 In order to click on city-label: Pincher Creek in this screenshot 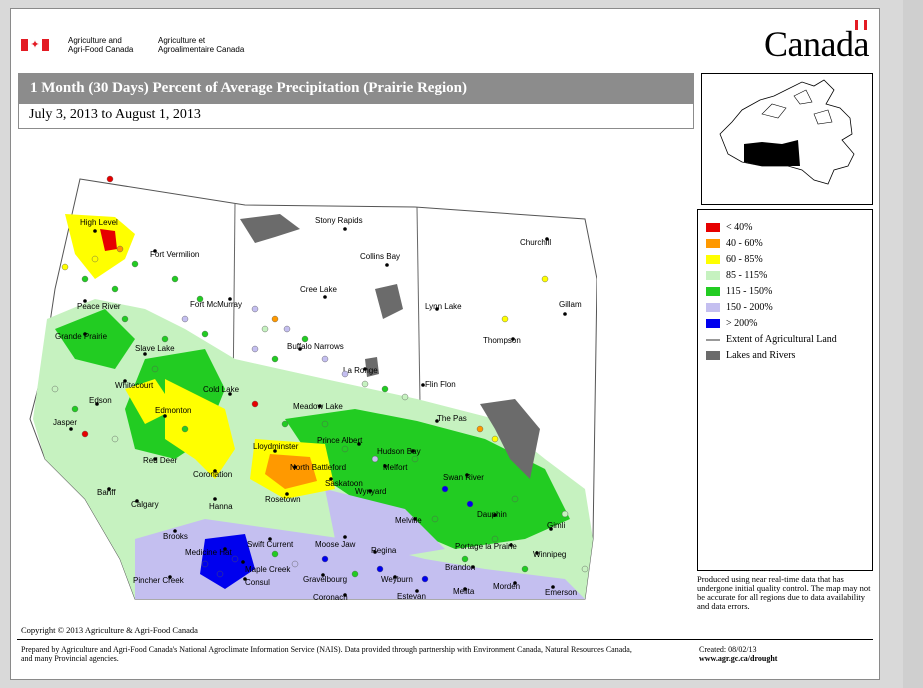, I will do `click(159, 580)`.